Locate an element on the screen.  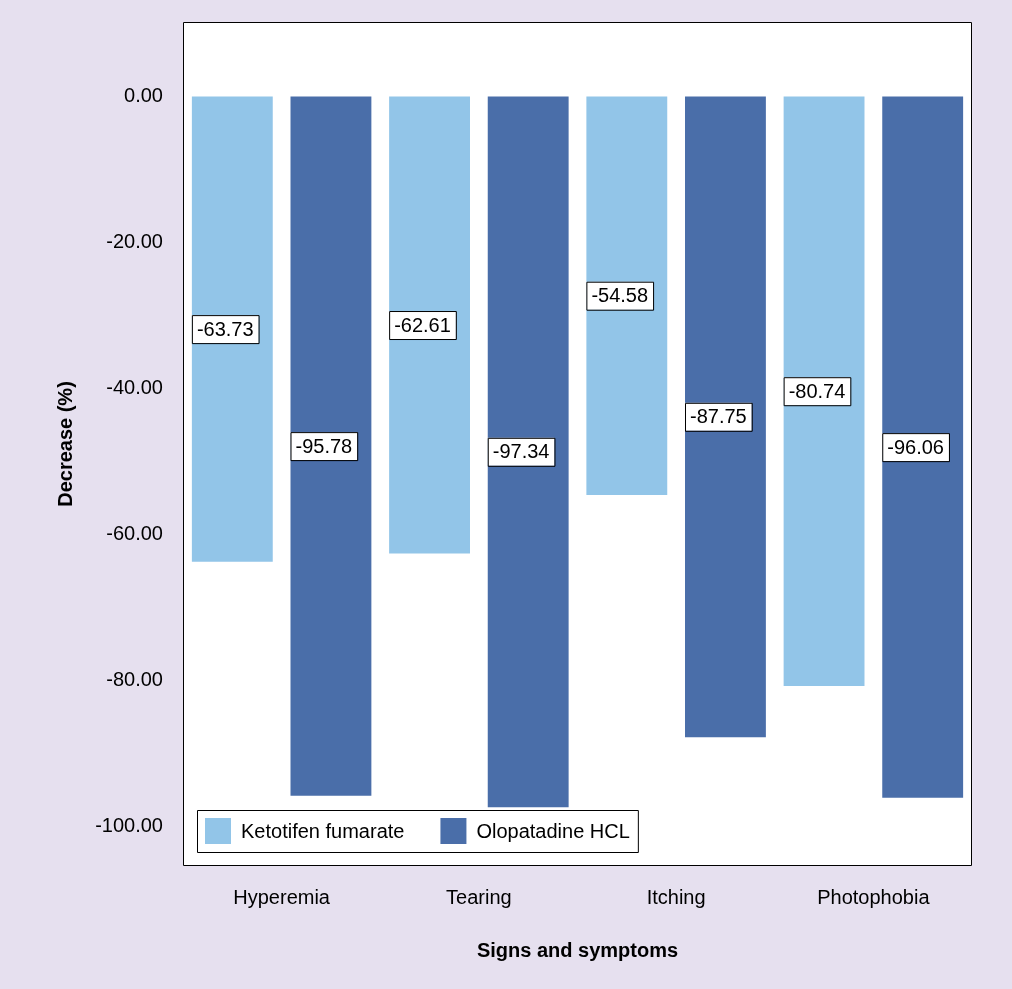
data-label: -63.73 is located at coordinates (225, 328).